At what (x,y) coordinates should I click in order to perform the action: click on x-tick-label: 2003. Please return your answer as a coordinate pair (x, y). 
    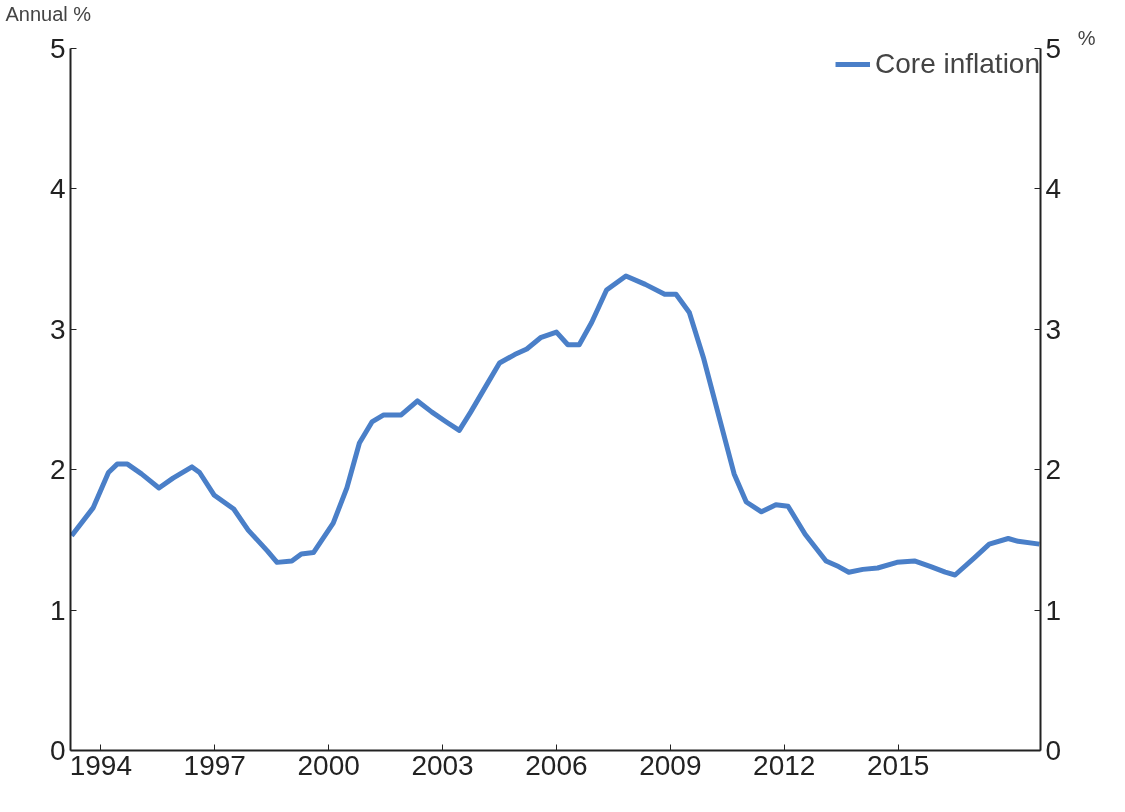
    Looking at the image, I should click on (442, 765).